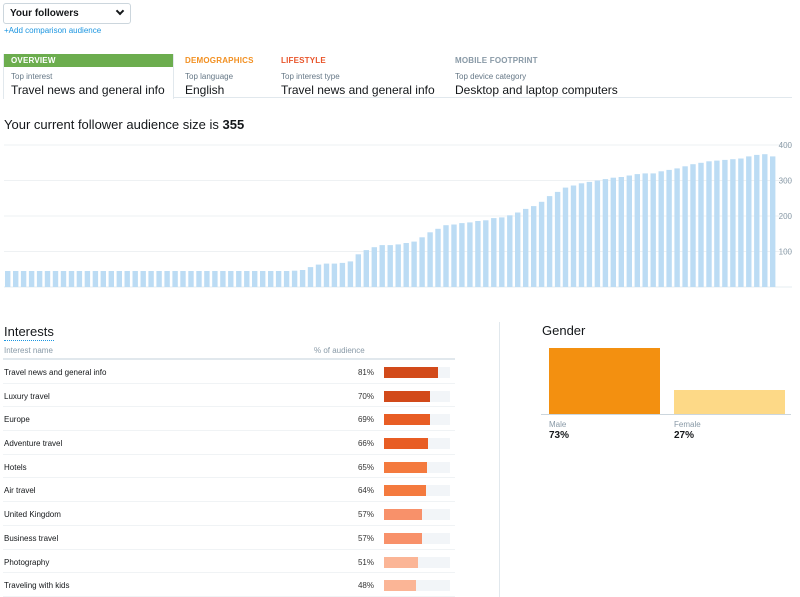 The image size is (800, 597). What do you see at coordinates (229, 538) in the screenshot?
I see `interest-row: Business travel 57%` at bounding box center [229, 538].